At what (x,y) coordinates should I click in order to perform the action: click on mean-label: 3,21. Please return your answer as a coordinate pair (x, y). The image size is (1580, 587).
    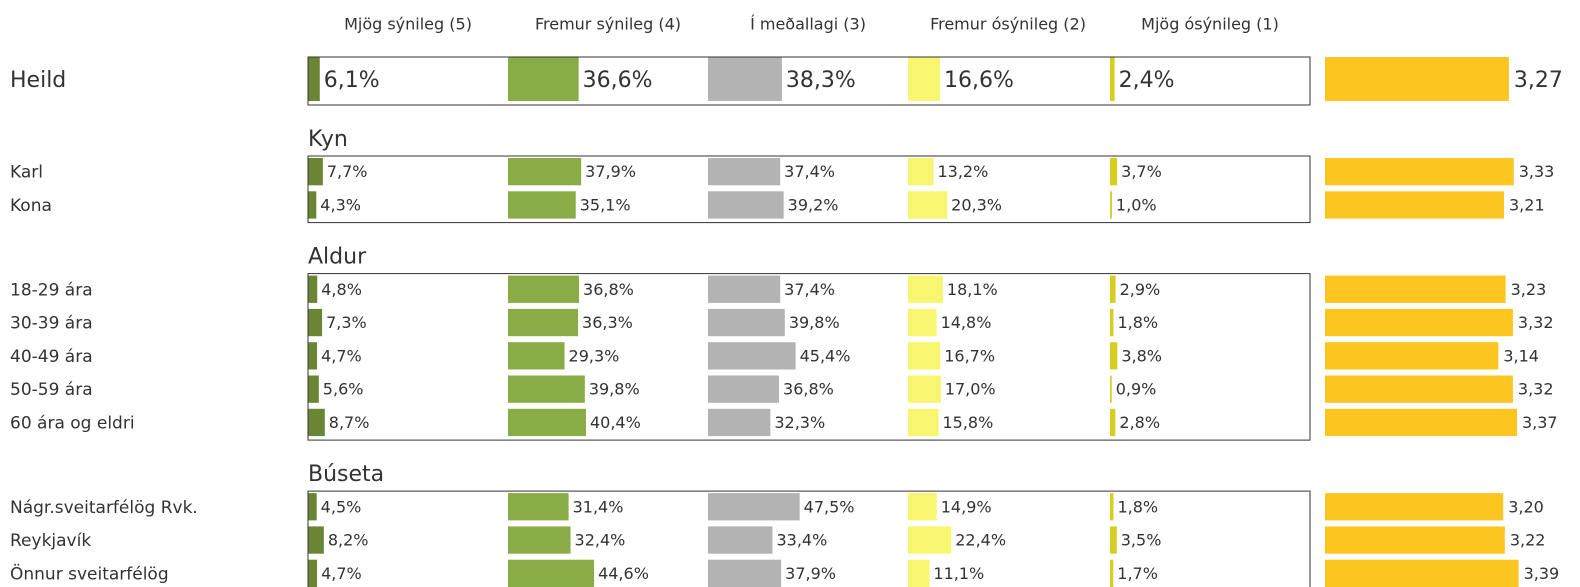
    Looking at the image, I should click on (1527, 204).